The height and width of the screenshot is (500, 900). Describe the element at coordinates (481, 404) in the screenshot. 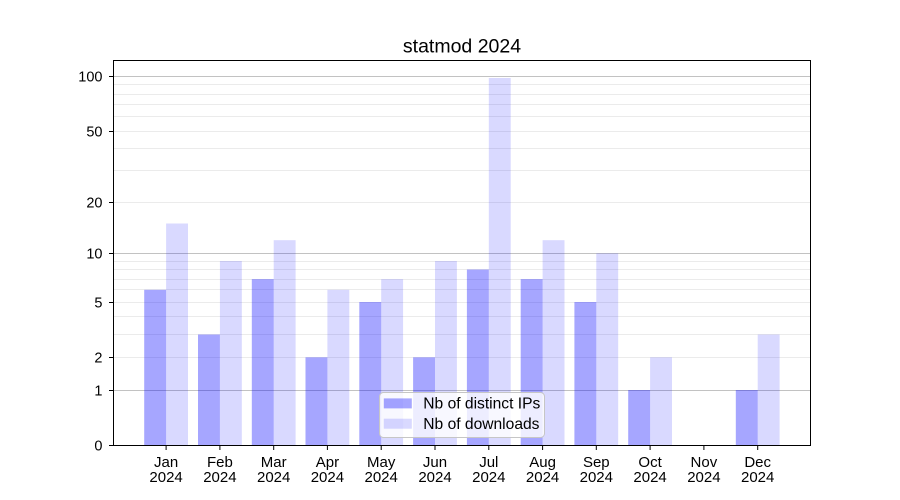

I see `svg-text: Nb of distinct IPs` at that location.